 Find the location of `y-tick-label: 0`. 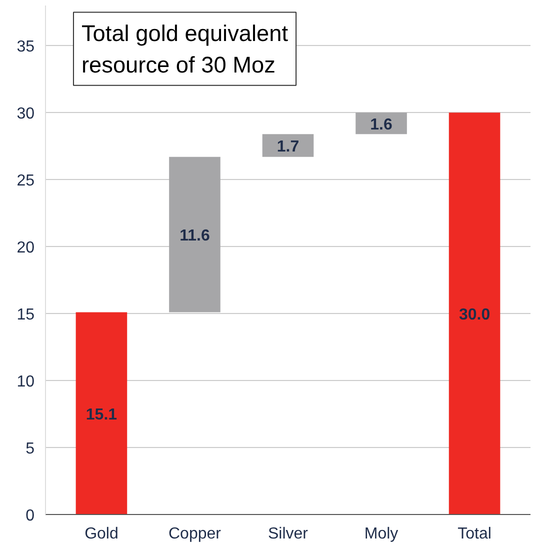

y-tick-label: 0 is located at coordinates (30, 516).